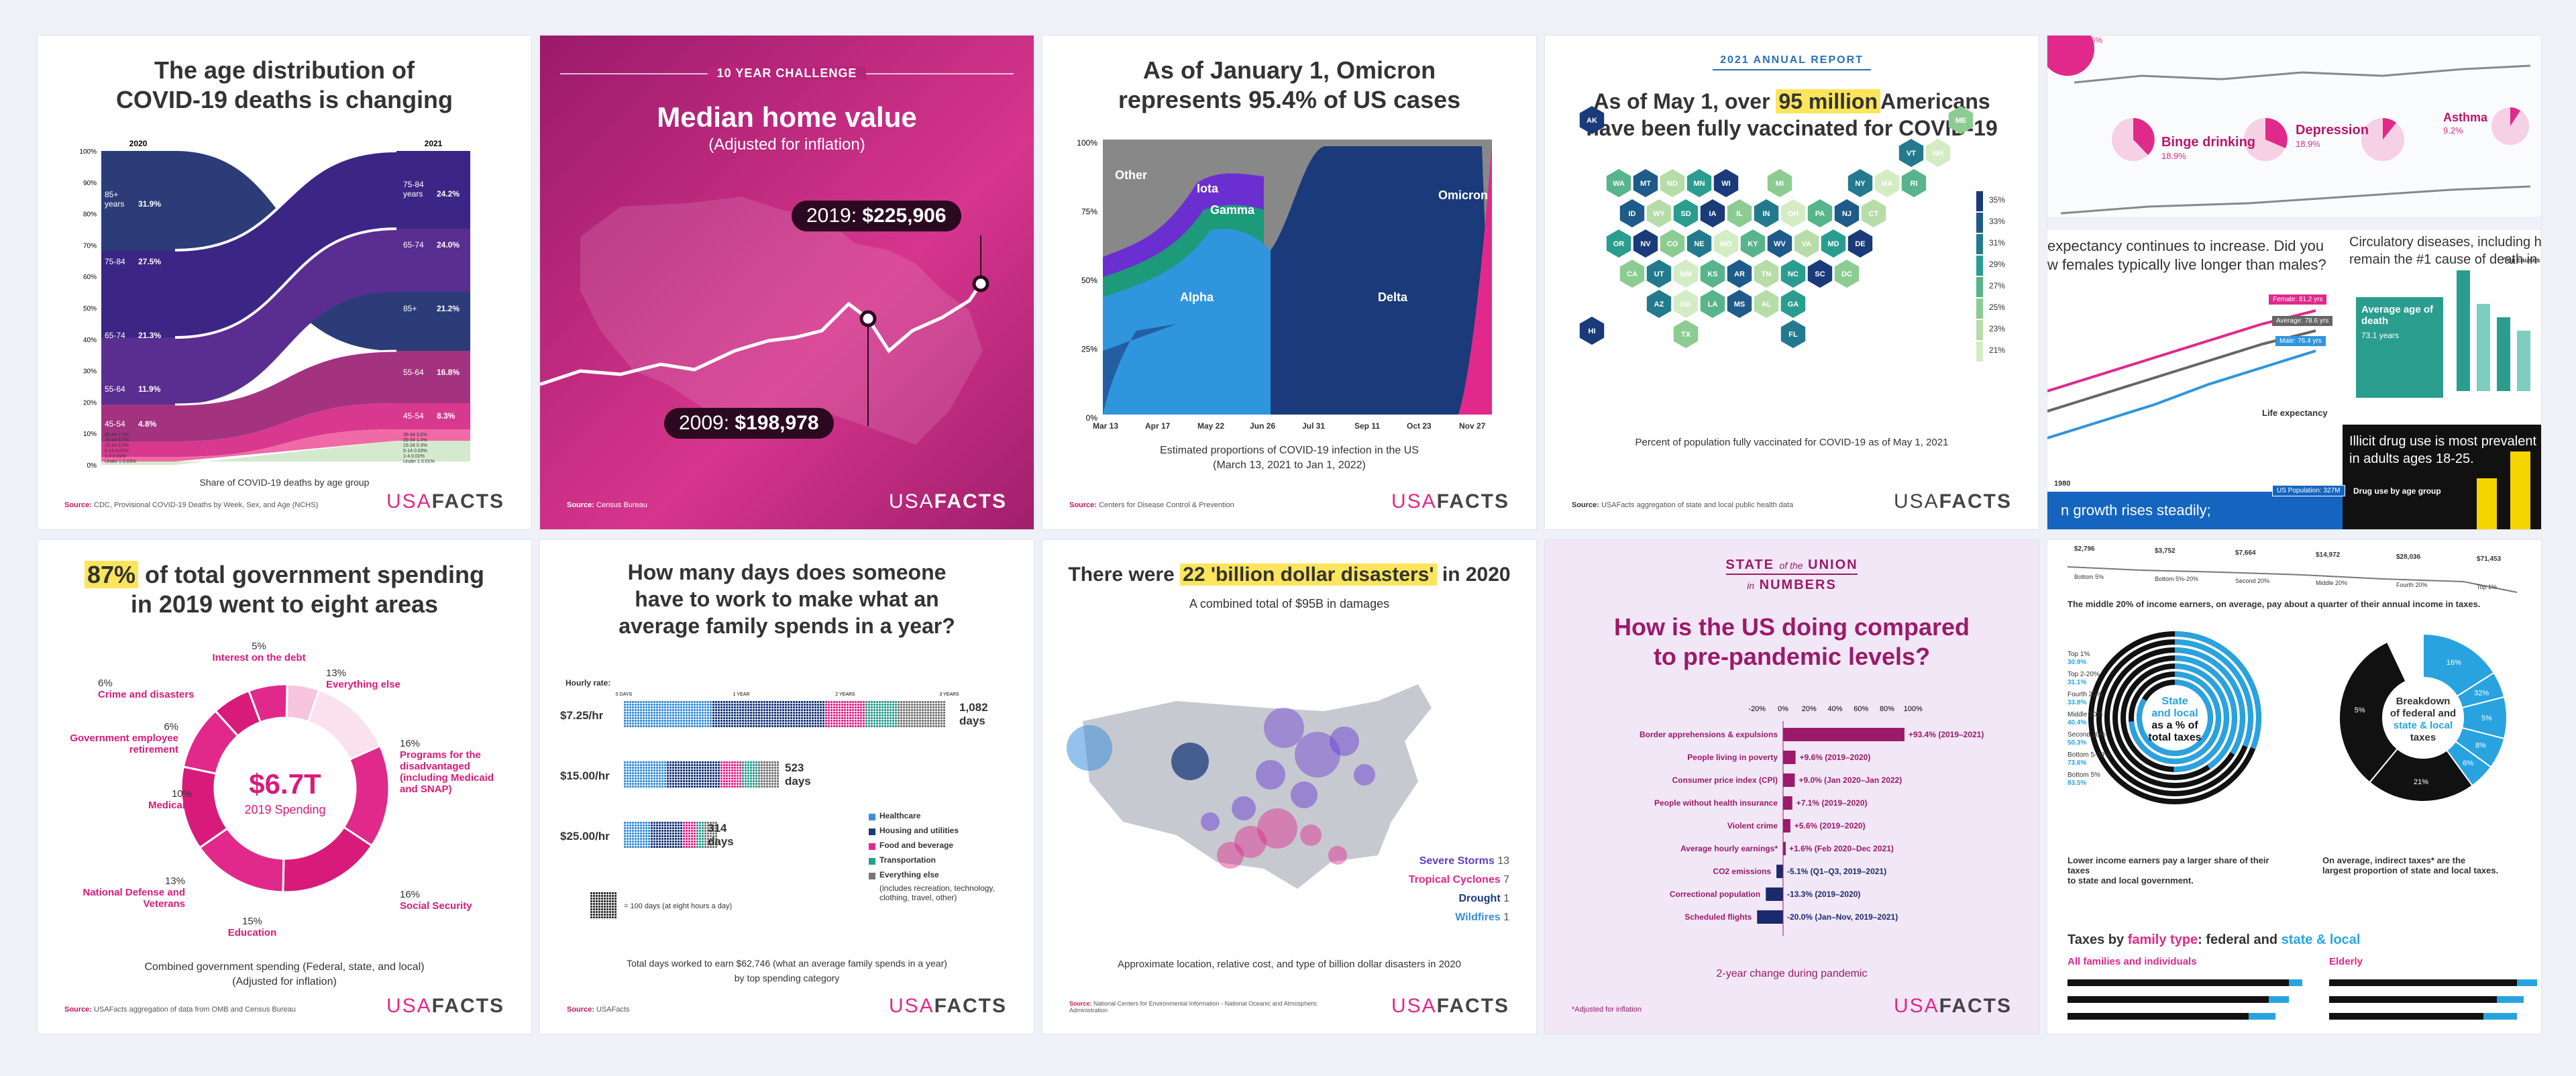  Describe the element at coordinates (1131, 175) in the screenshot. I see `label-other: Other` at that location.